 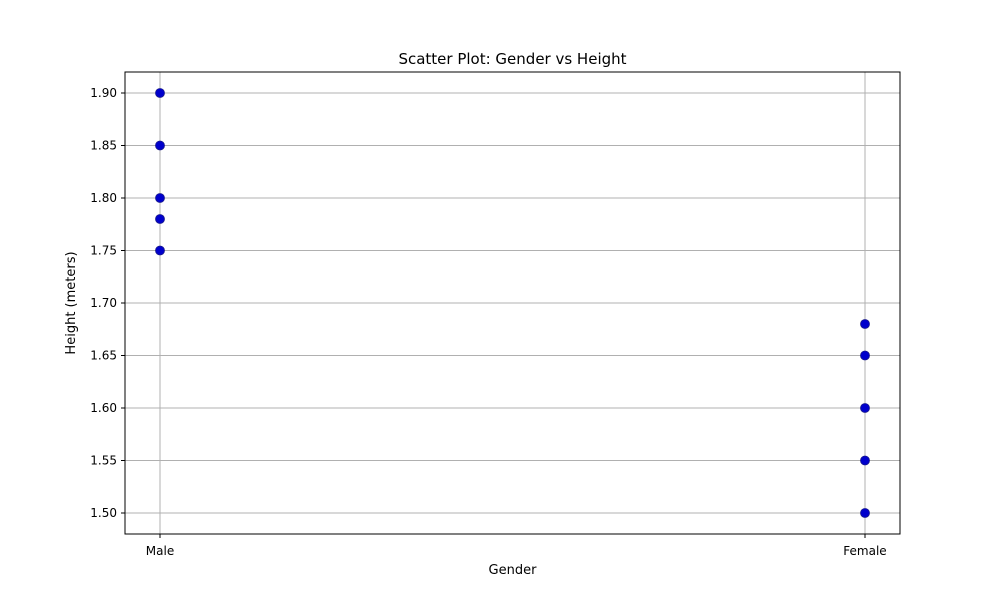 What do you see at coordinates (103, 198) in the screenshot?
I see `y-tick-label: 1.80` at bounding box center [103, 198].